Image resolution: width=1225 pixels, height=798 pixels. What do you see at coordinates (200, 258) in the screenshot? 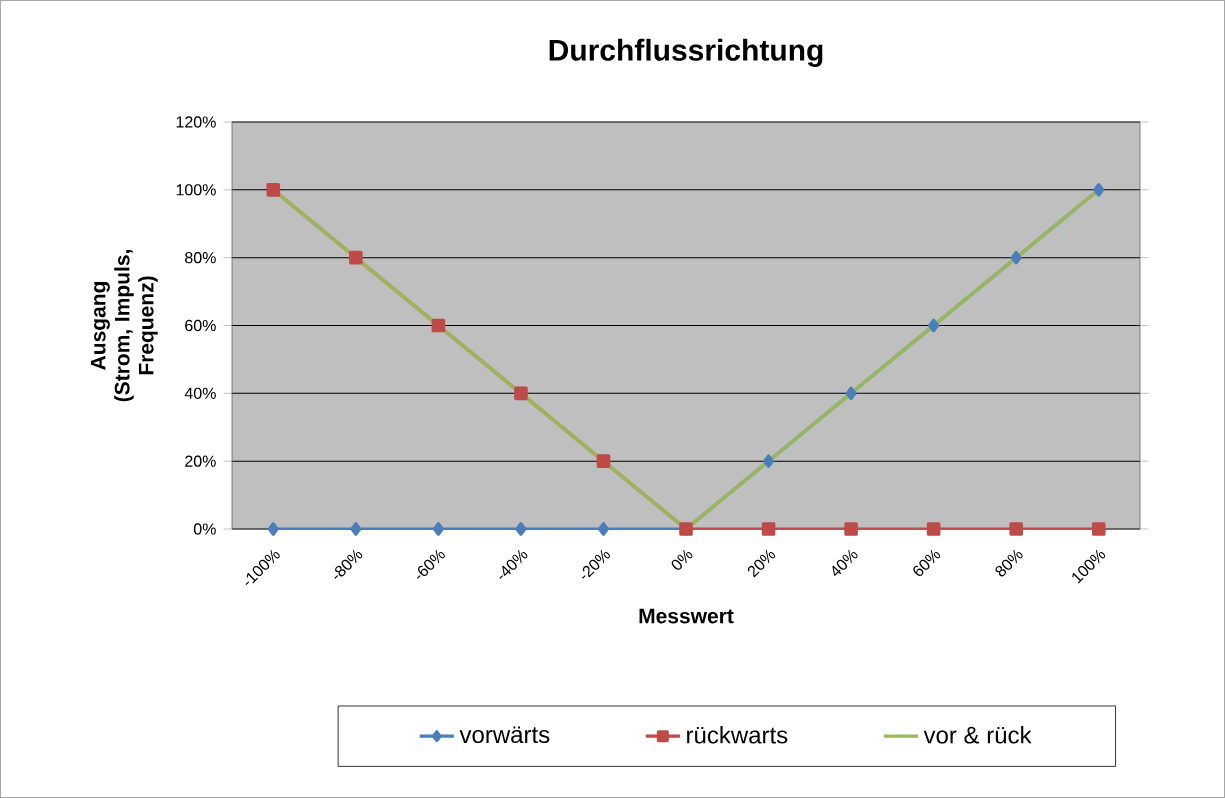
I see `y-tick-label: 80%` at bounding box center [200, 258].